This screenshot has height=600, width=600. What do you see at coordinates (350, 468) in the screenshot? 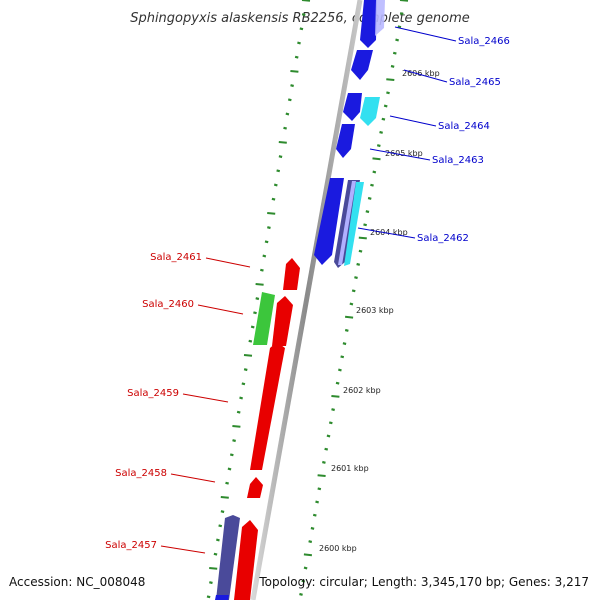
I see `scale-label-2601: 2601 kbp` at bounding box center [350, 468].